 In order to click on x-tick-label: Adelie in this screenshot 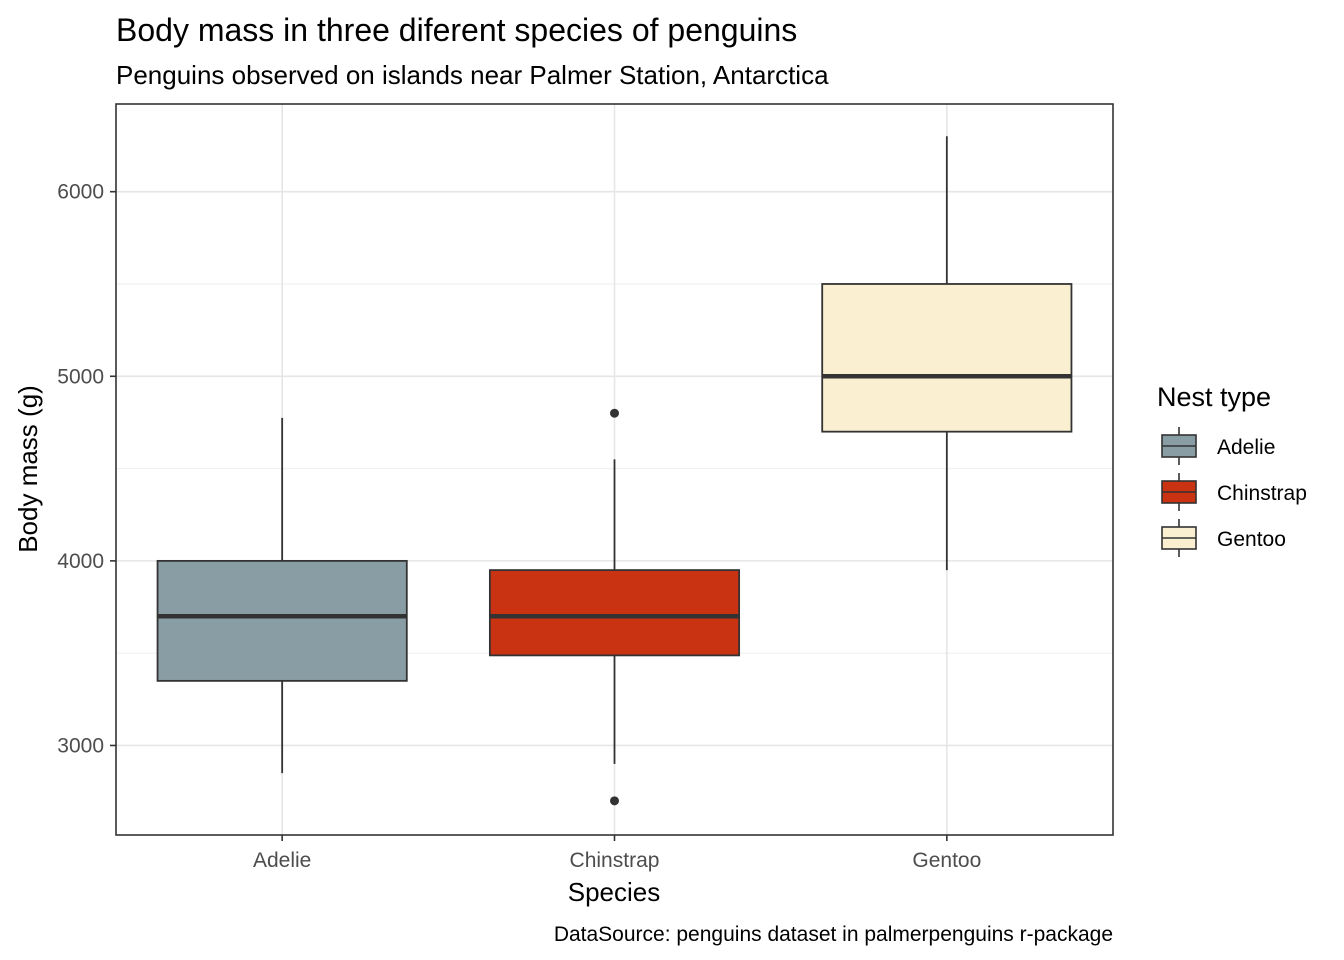, I will do `click(282, 860)`.